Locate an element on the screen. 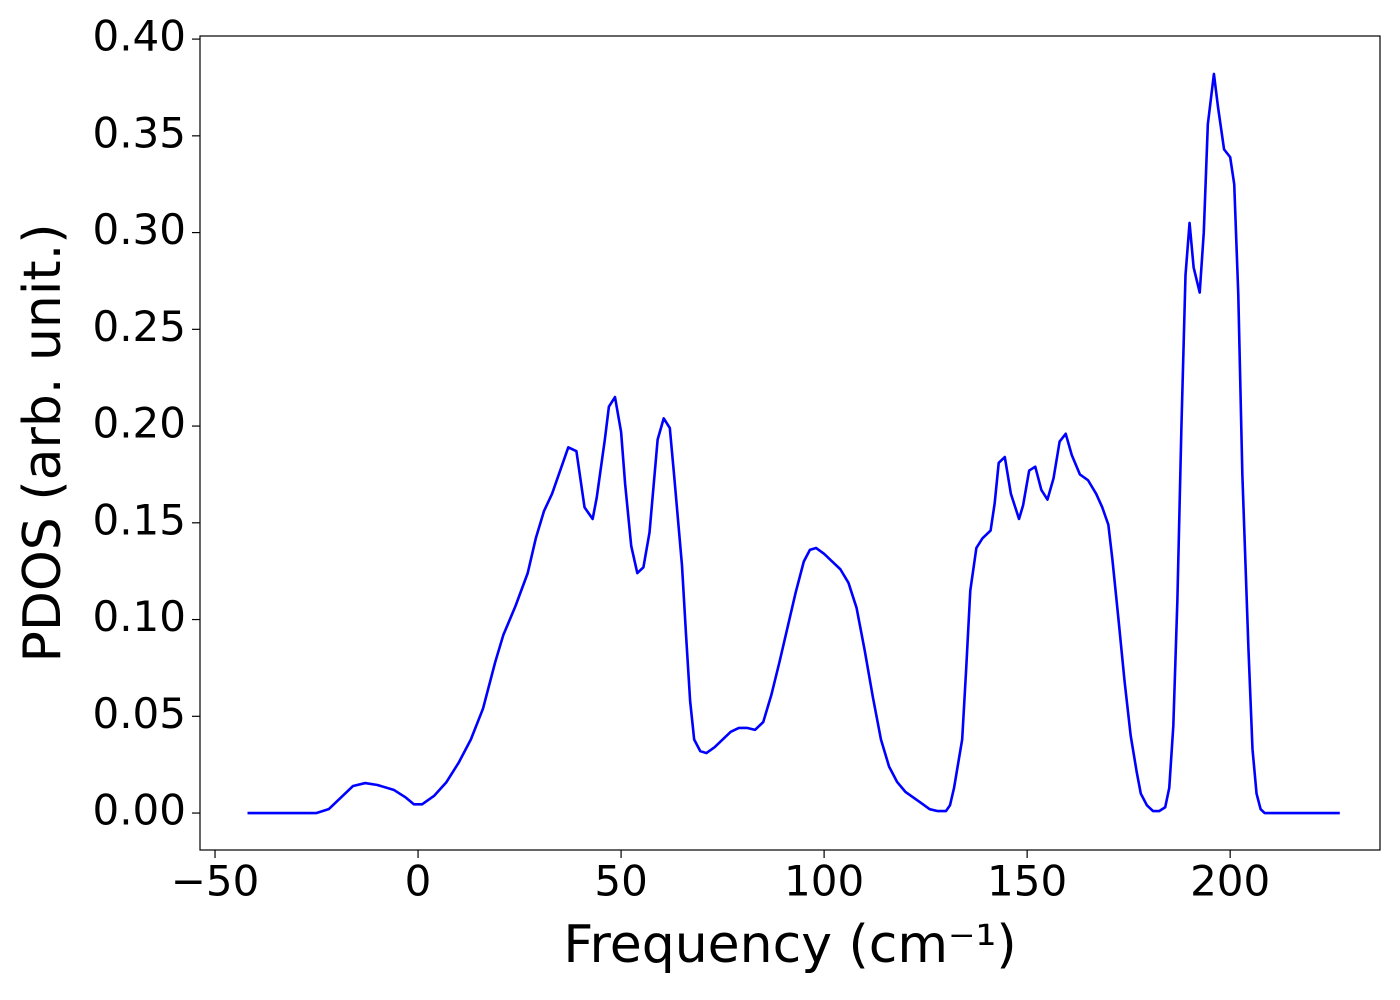 Image resolution: width=1400 pixels, height=1000 pixels. y-tick-label: 0.00 is located at coordinates (139, 810).